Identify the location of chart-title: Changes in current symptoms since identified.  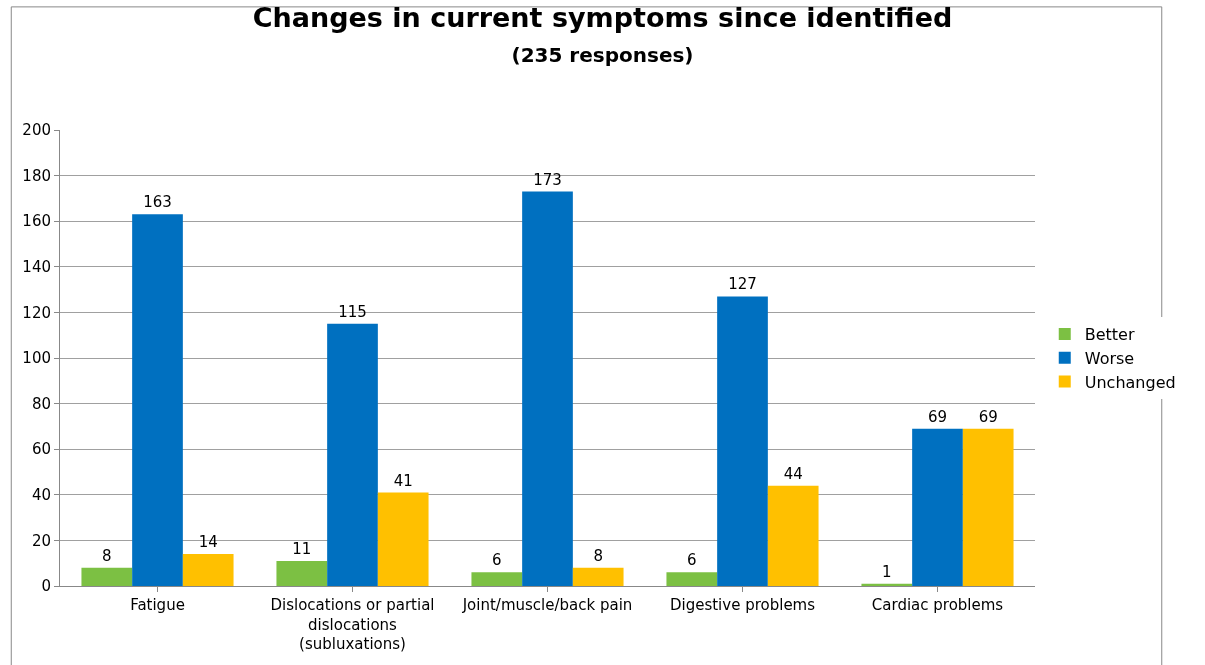
(602, 17).